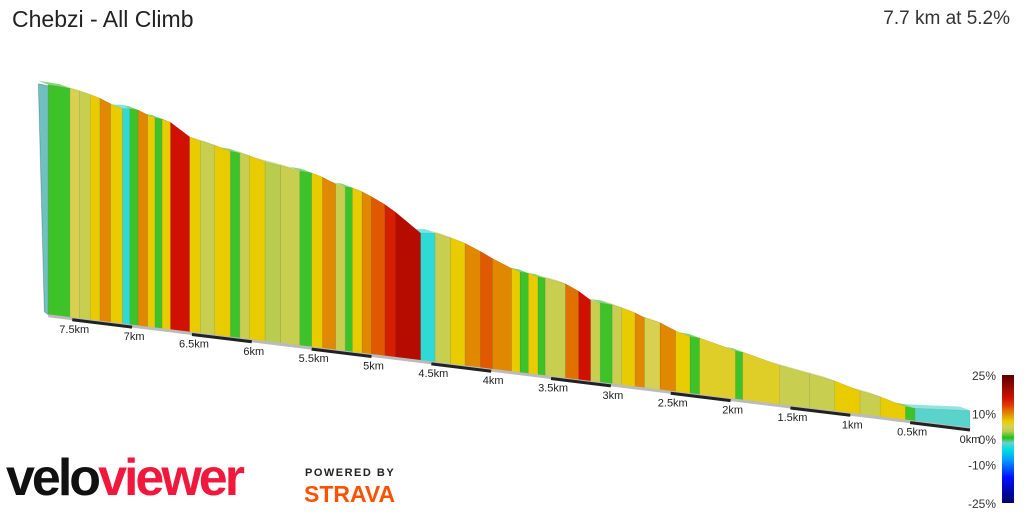 The height and width of the screenshot is (512, 1024). What do you see at coordinates (305, 259) in the screenshot?
I see `segment-5.5-5.6km` at bounding box center [305, 259].